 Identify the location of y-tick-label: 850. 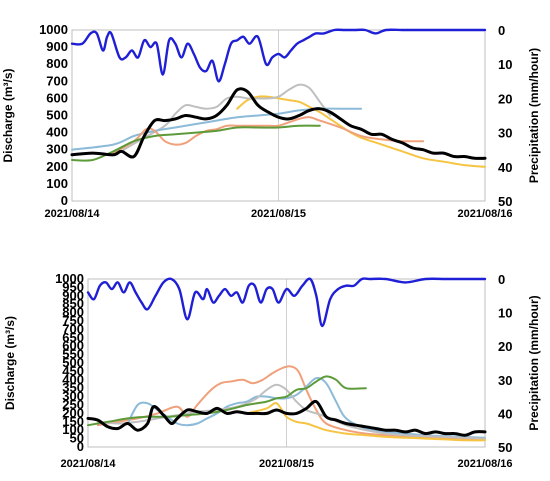
(73, 303).